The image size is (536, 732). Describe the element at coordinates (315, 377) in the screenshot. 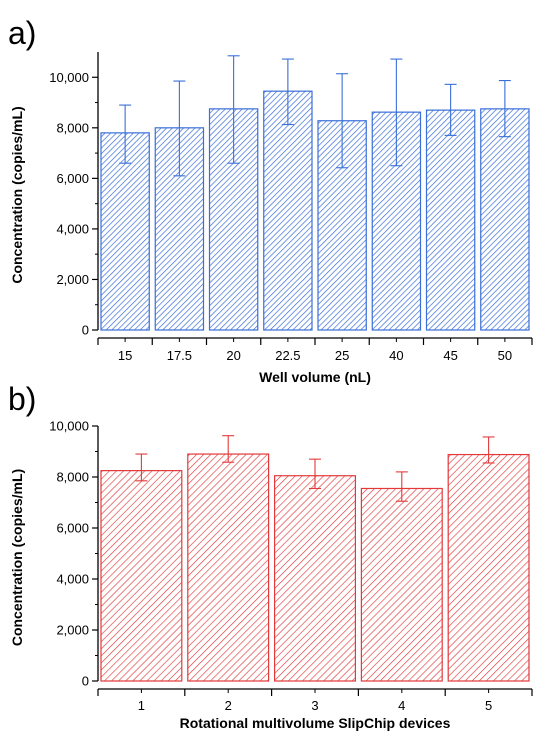

I see `x-axis-title: Well volume (nL)` at that location.